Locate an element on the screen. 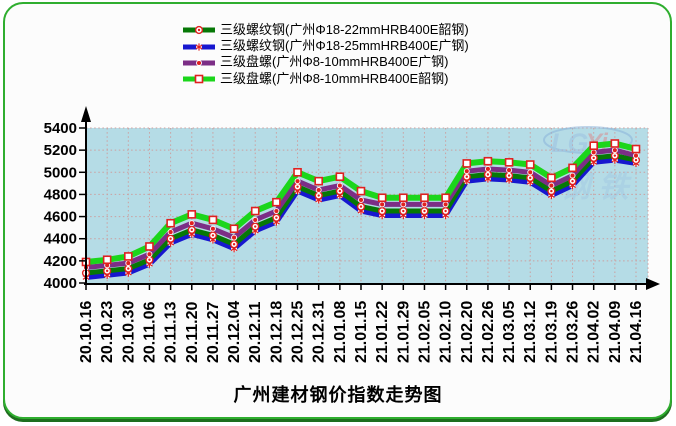 This screenshot has width=676, height=426. x-tick-label: 20.12.04 is located at coordinates (234, 332).